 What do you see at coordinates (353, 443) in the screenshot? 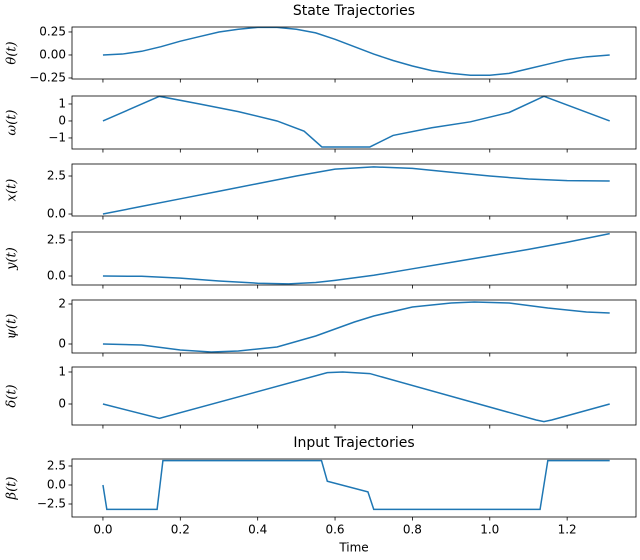
I see `chart-title: Input Trajectories` at bounding box center [353, 443].